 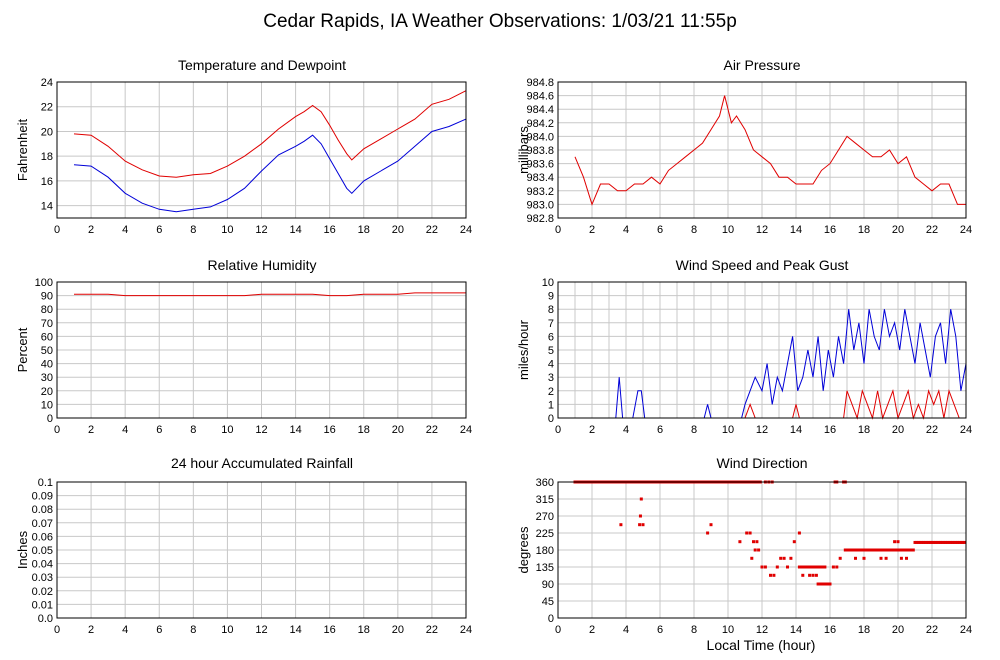 What do you see at coordinates (193, 230) in the screenshot?
I see `x-tick-label-temp: 8` at bounding box center [193, 230].